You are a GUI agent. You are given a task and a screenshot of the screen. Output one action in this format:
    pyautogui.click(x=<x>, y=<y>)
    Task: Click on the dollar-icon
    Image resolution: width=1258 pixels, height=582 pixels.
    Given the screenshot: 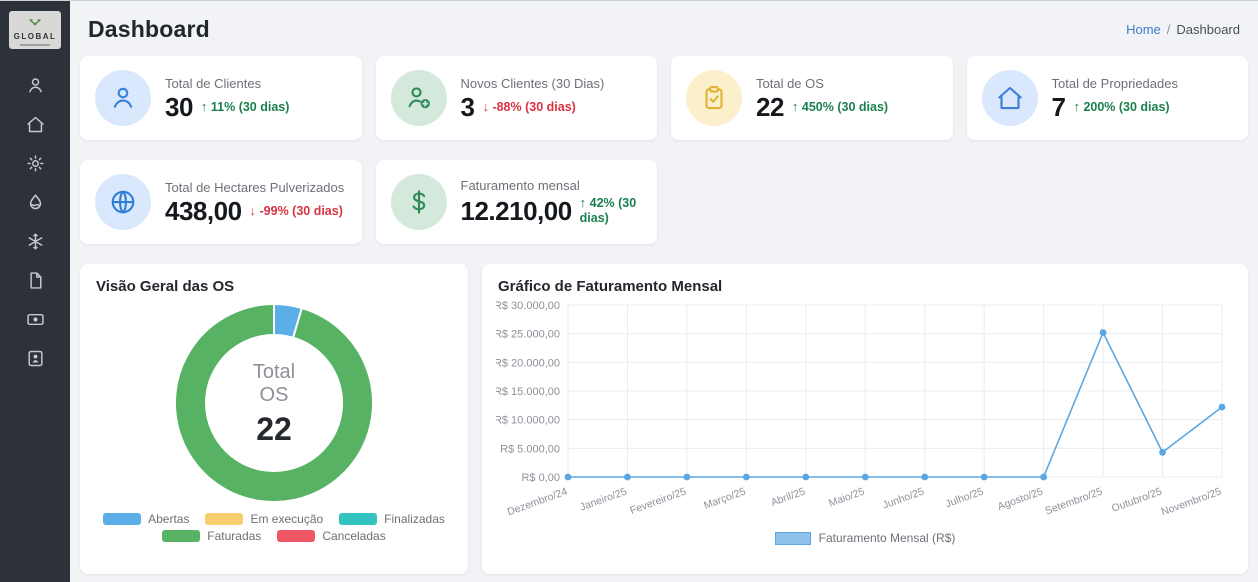 What is the action you would take?
    pyautogui.click(x=418, y=202)
    